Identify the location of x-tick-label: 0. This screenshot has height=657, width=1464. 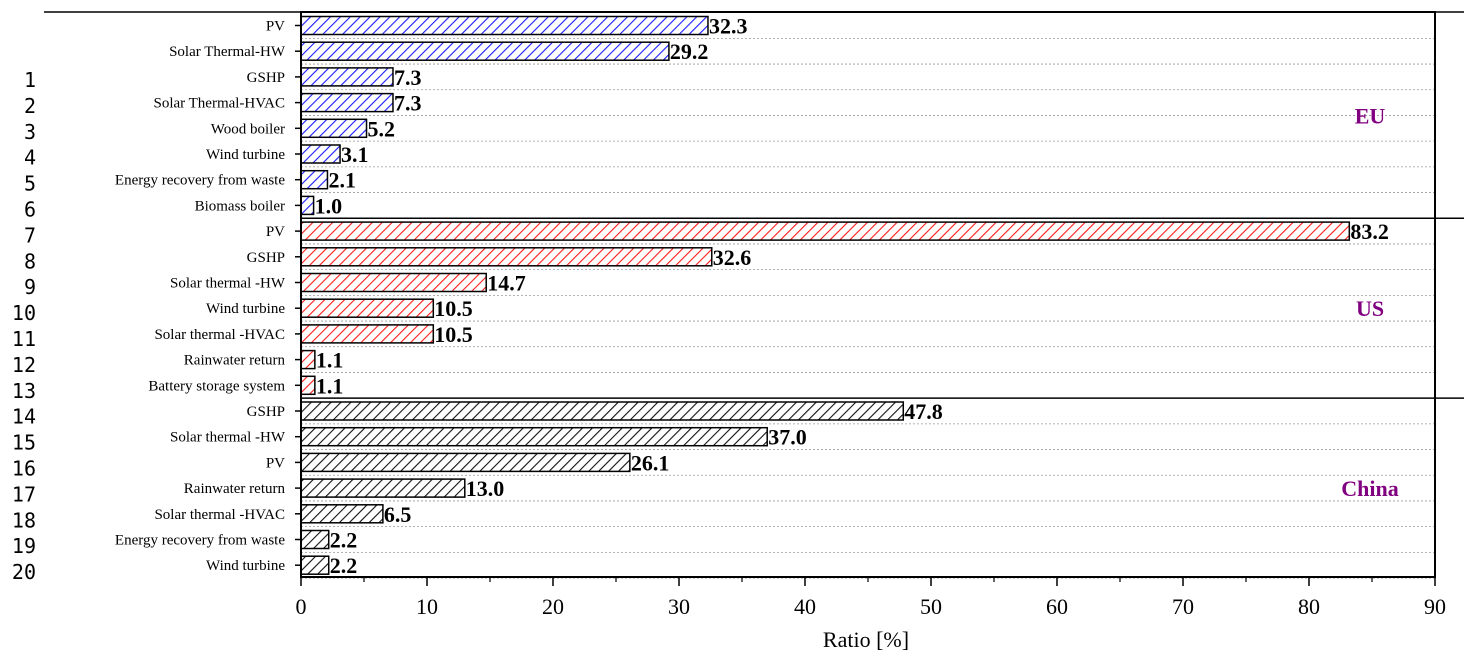
(301, 606).